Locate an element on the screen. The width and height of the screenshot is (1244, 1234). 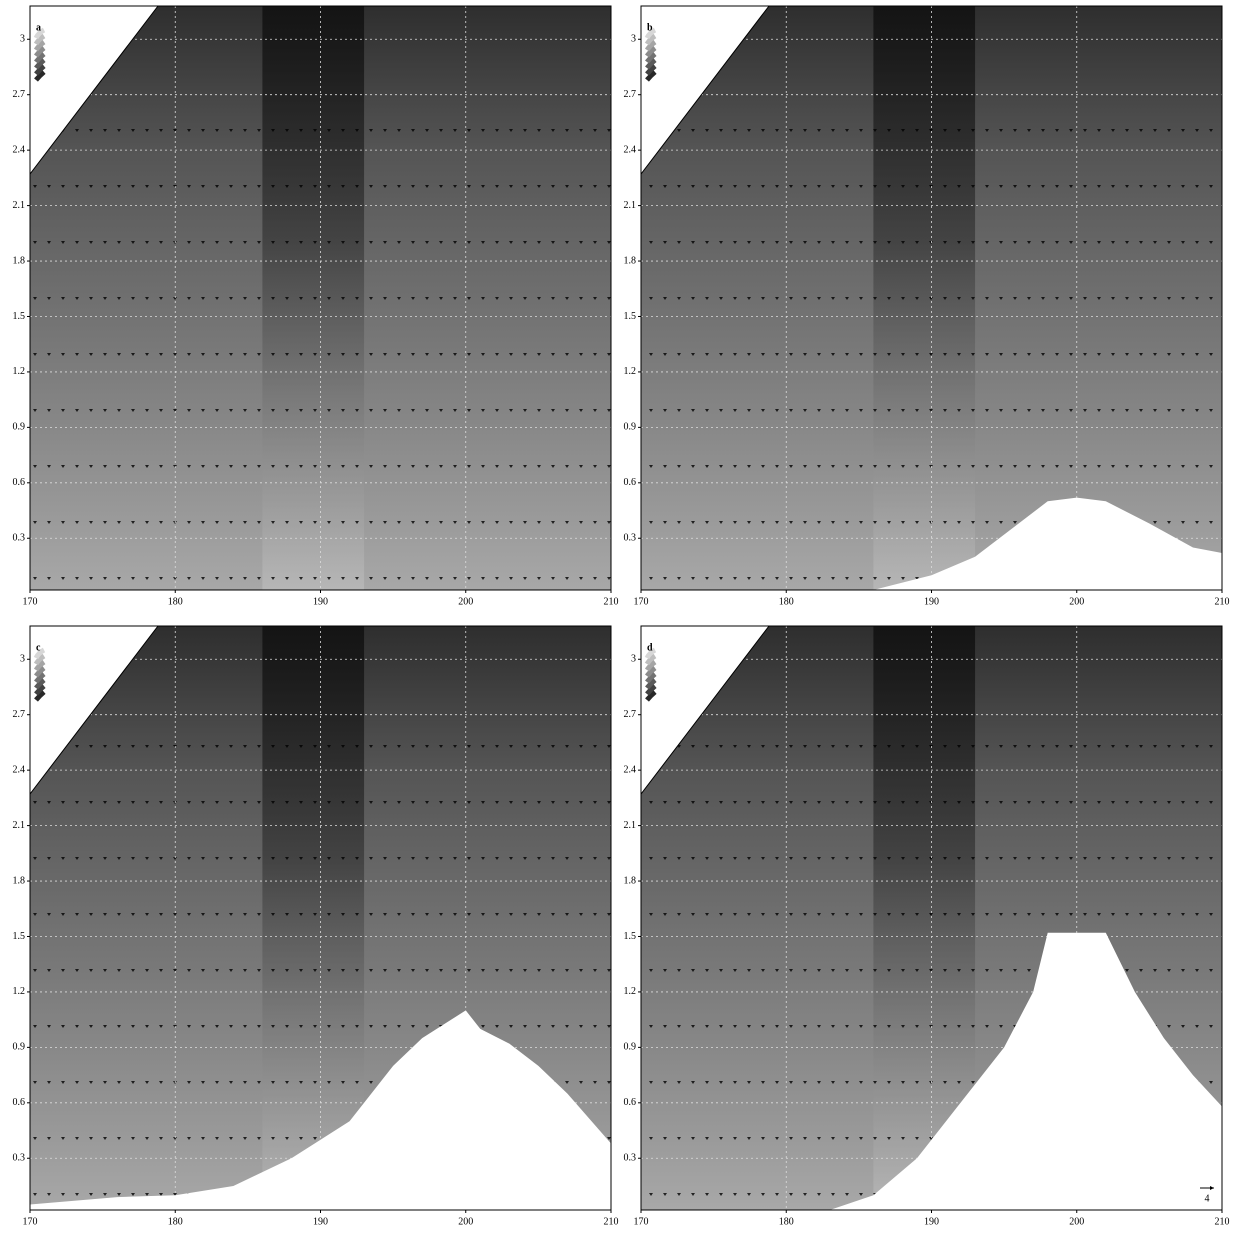
panel-label: b is located at coordinates (650, 27).